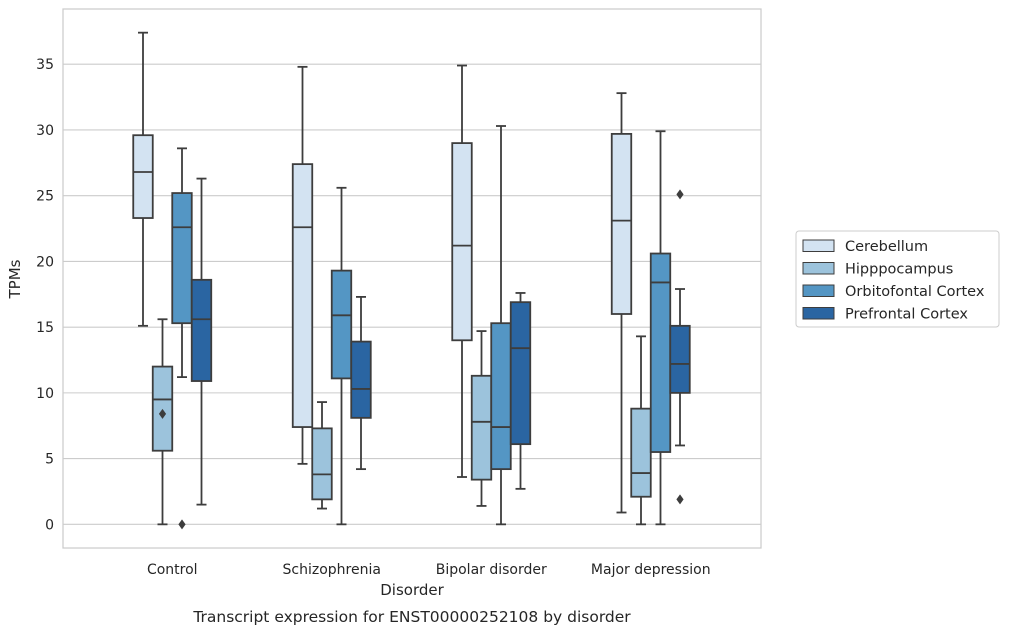  I want to click on x-axis-label: Disorder, so click(412, 590).